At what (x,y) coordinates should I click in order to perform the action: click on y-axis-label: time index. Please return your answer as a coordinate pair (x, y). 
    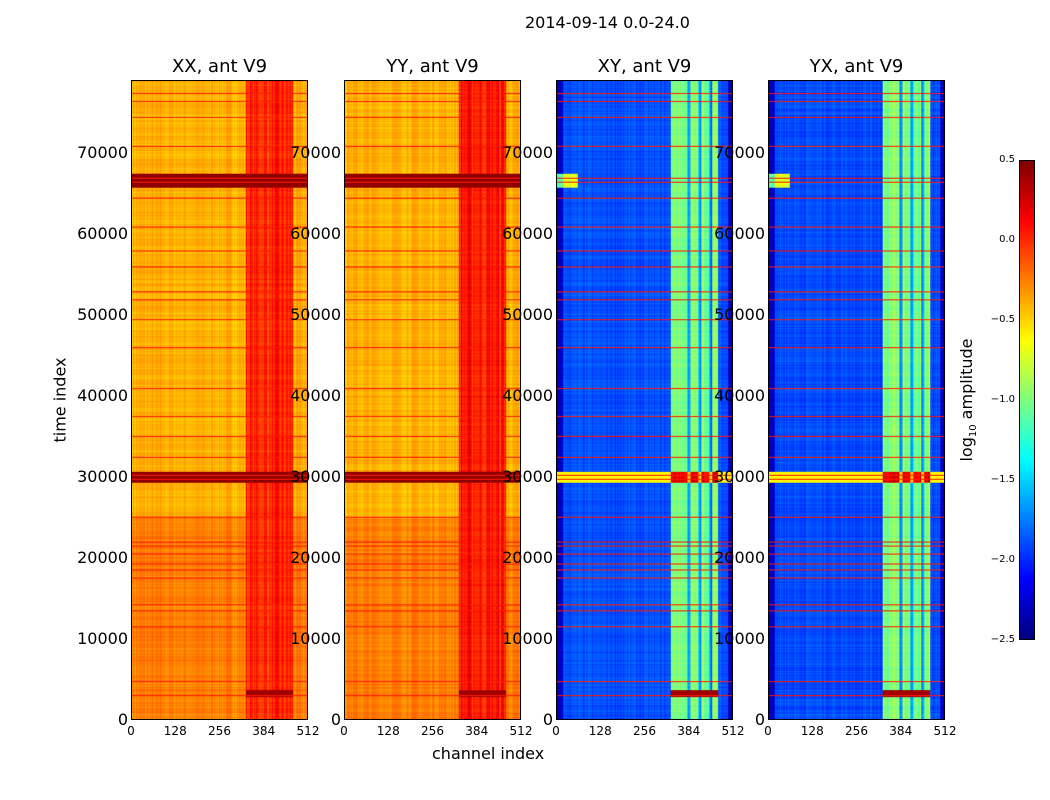
    Looking at the image, I should click on (60, 400).